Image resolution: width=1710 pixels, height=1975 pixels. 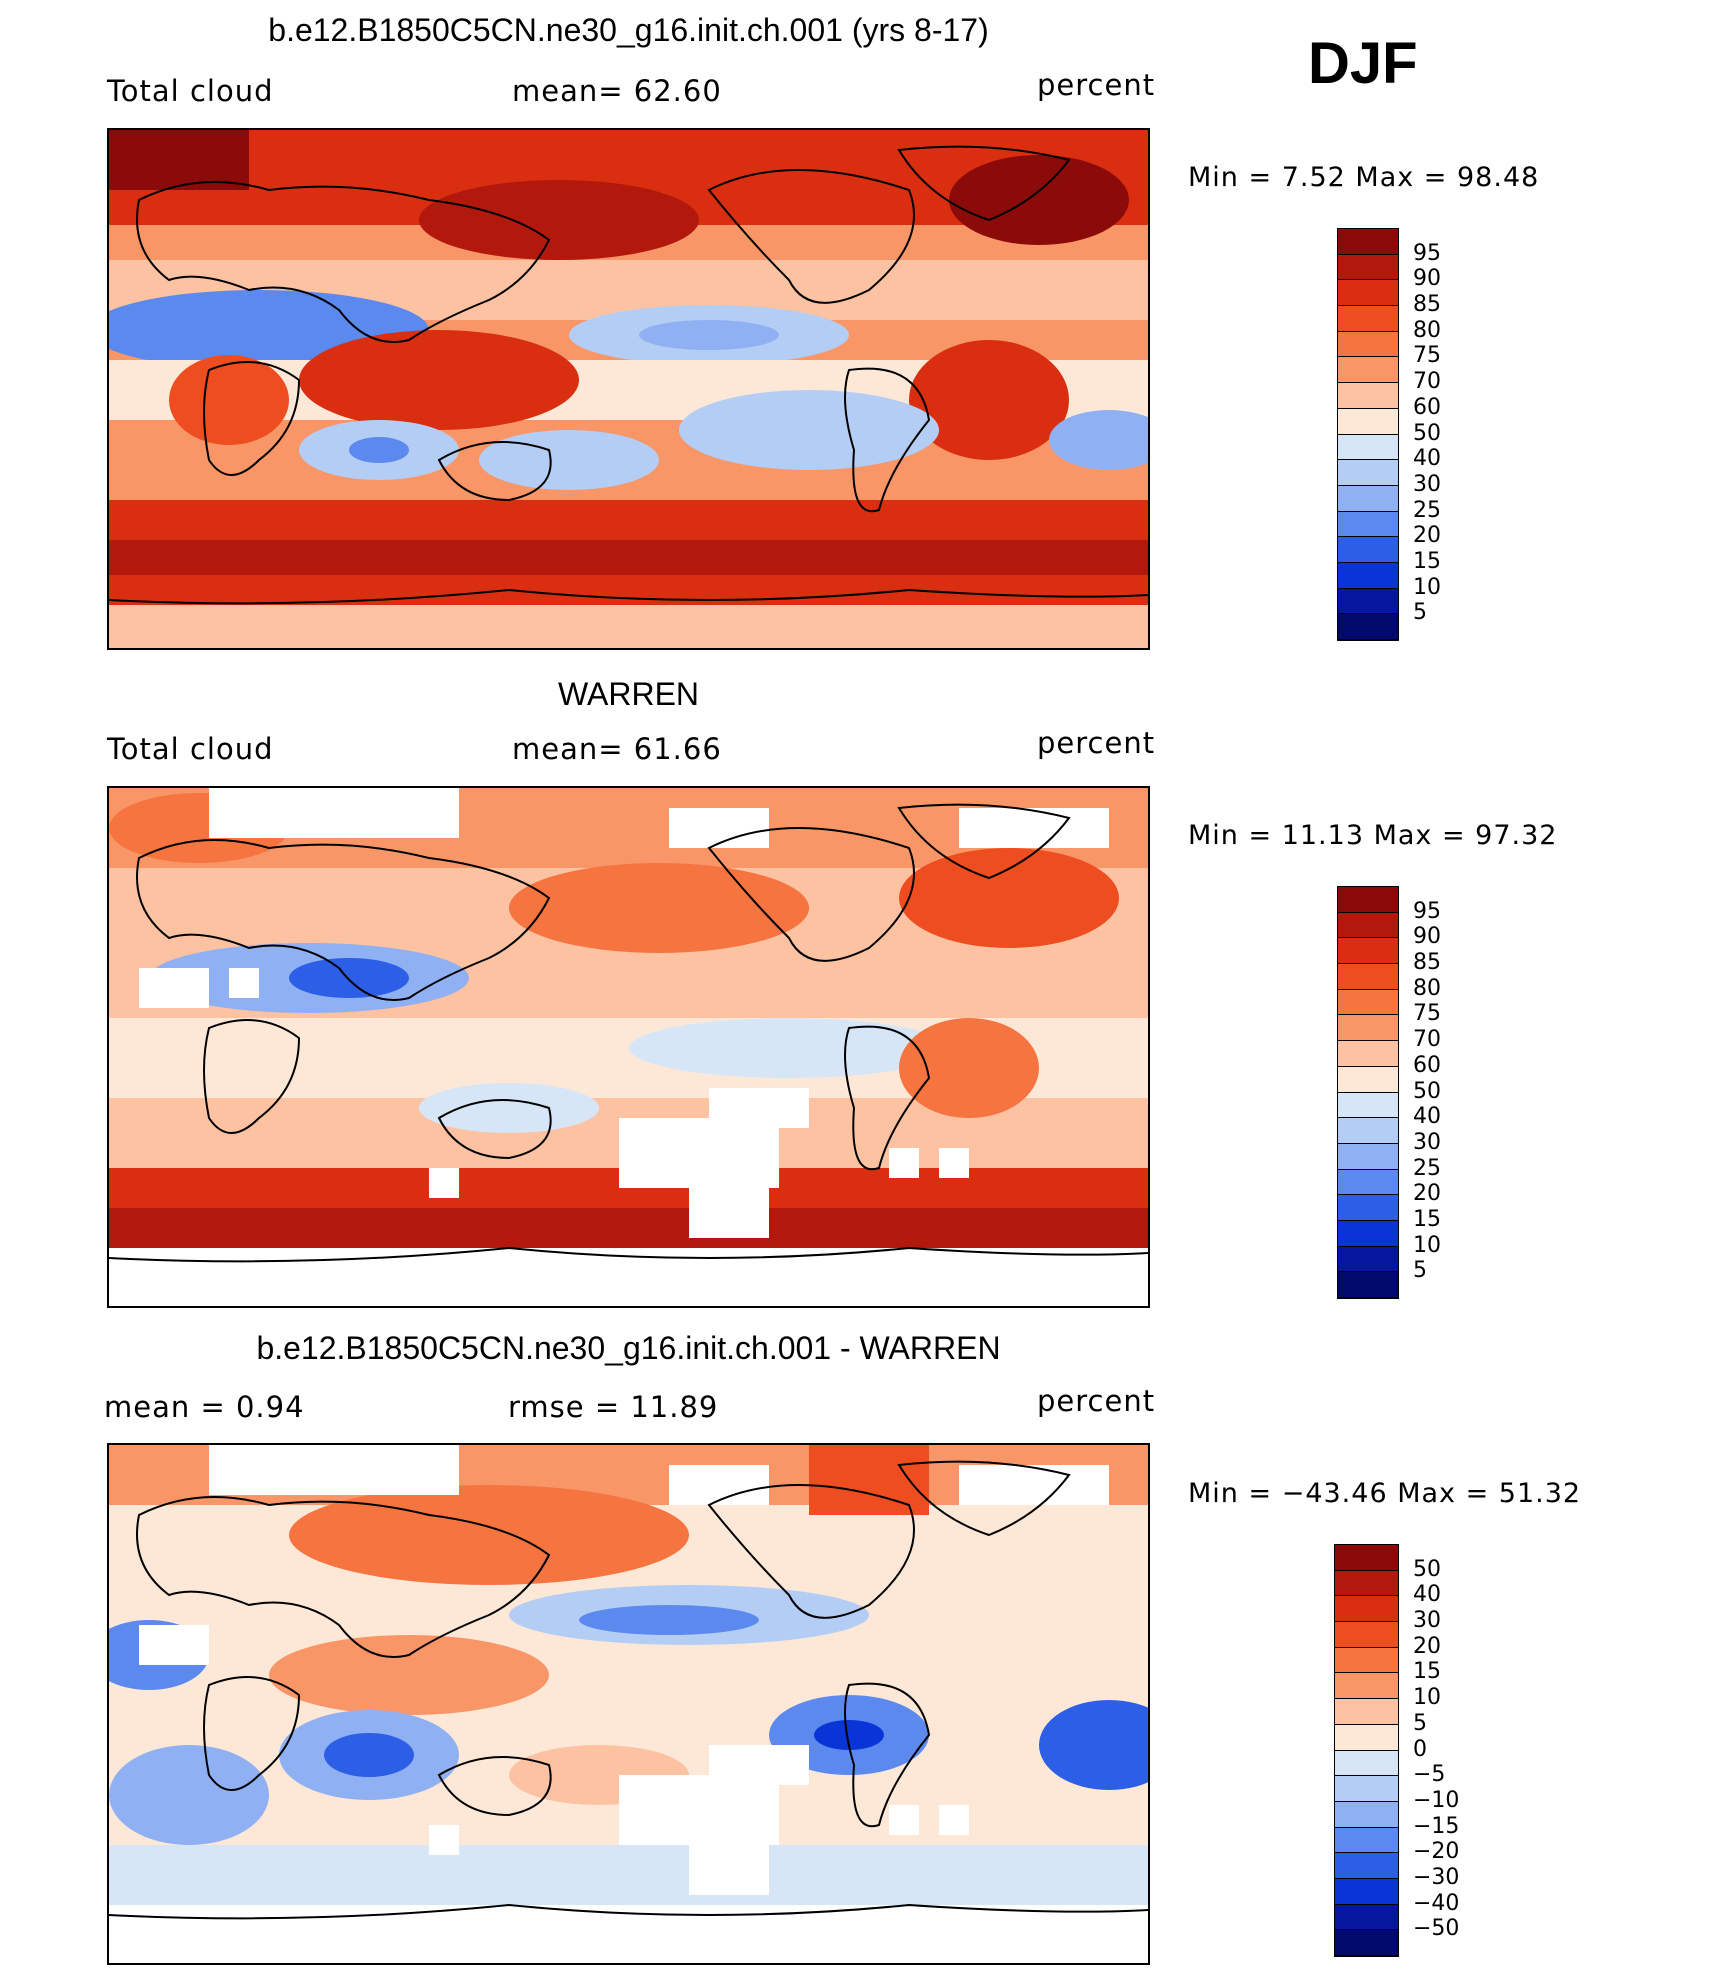 What do you see at coordinates (1436, 1903) in the screenshot?
I see `colorbar-tick-label: −40` at bounding box center [1436, 1903].